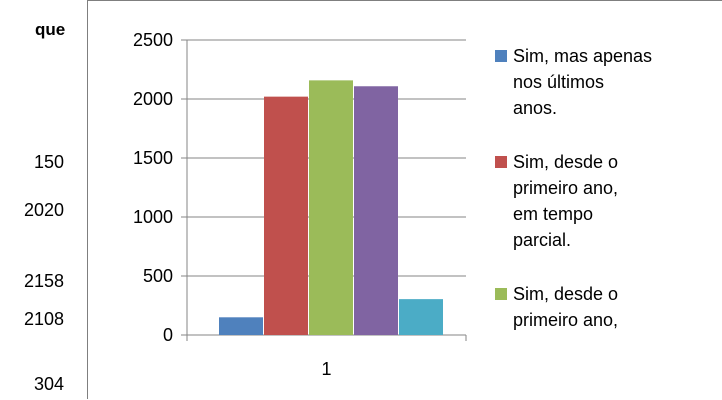 Image resolution: width=722 pixels, height=400 pixels. I want to click on legend-text-line: Sim, mas apenas, so click(583, 56).